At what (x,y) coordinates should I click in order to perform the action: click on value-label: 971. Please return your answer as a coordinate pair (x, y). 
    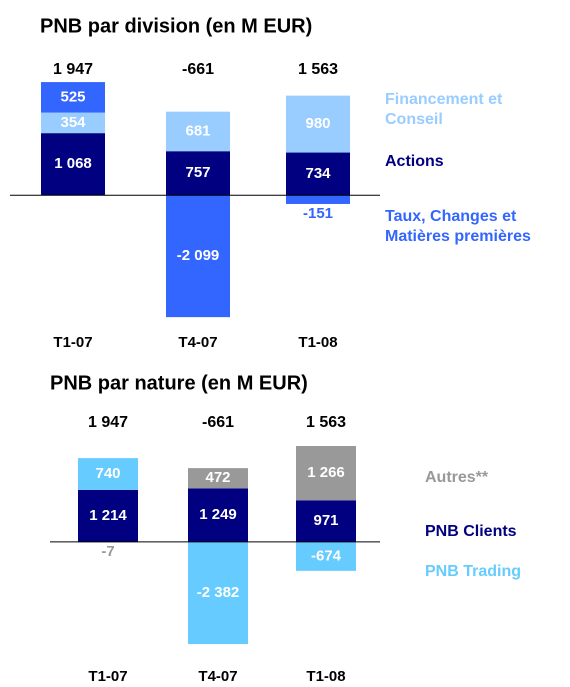
    Looking at the image, I should click on (325, 520).